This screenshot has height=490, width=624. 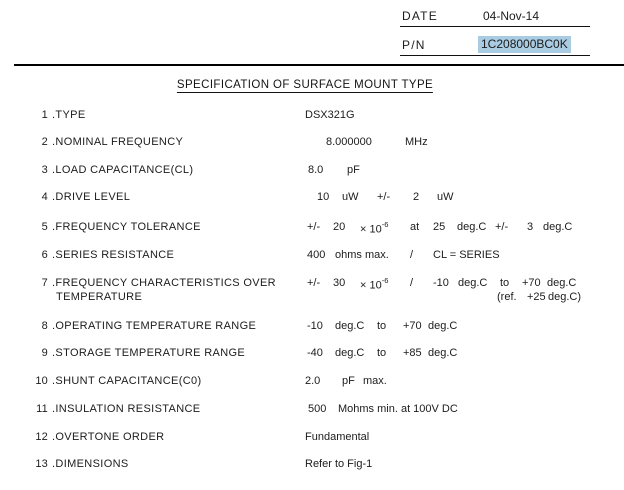 I want to click on row-value-segment: +85, so click(x=412, y=353).